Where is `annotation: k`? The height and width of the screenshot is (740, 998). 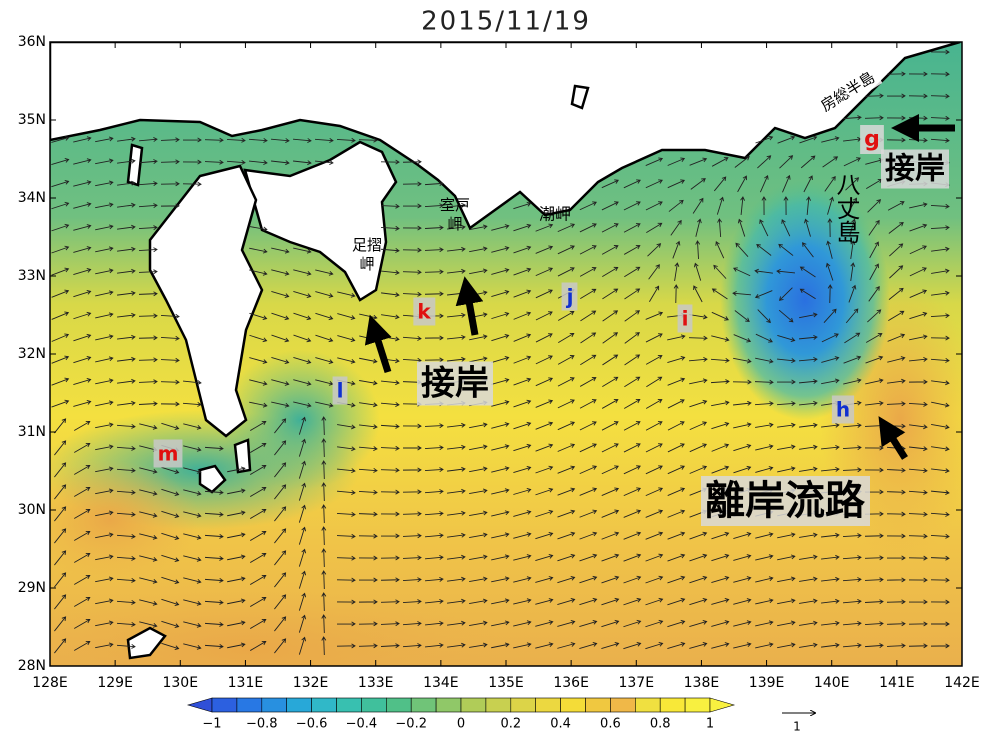
annotation: k is located at coordinates (424, 311).